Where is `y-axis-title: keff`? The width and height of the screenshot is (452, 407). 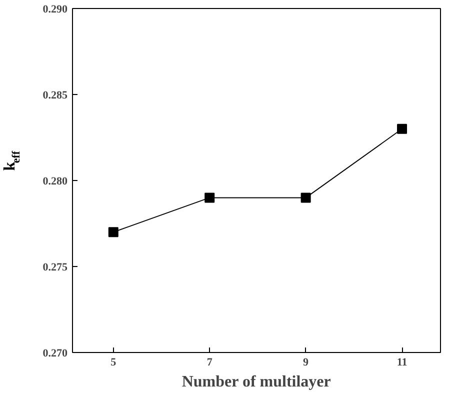 y-axis-title: keff is located at coordinates (12, 160).